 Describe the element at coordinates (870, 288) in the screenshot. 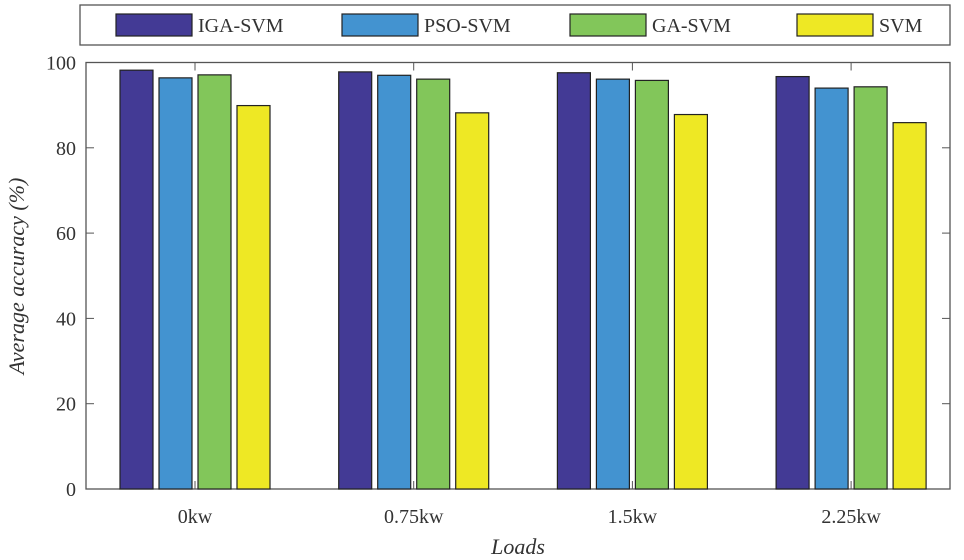

I see `bar-ga-svm-2.25kw` at that location.